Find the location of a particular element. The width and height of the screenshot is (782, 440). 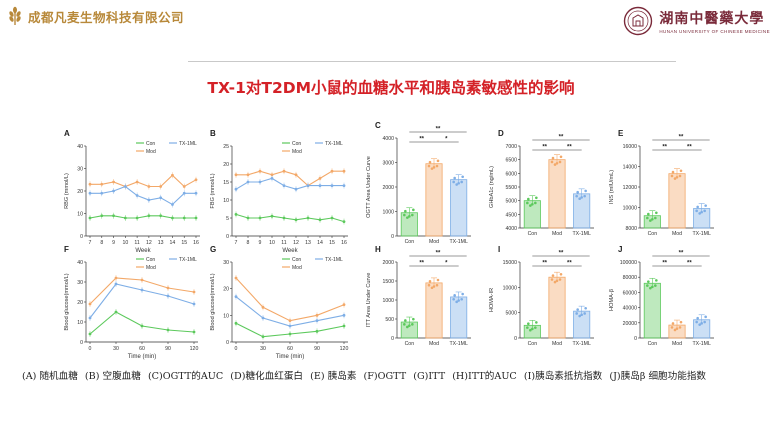

panel-b-xlabel: Week is located at coordinates (290, 251).